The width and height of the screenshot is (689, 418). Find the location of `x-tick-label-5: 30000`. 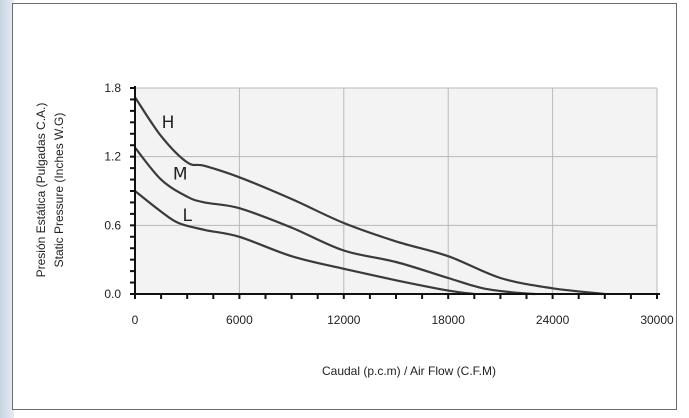

x-tick-label-5: 30000 is located at coordinates (657, 320).